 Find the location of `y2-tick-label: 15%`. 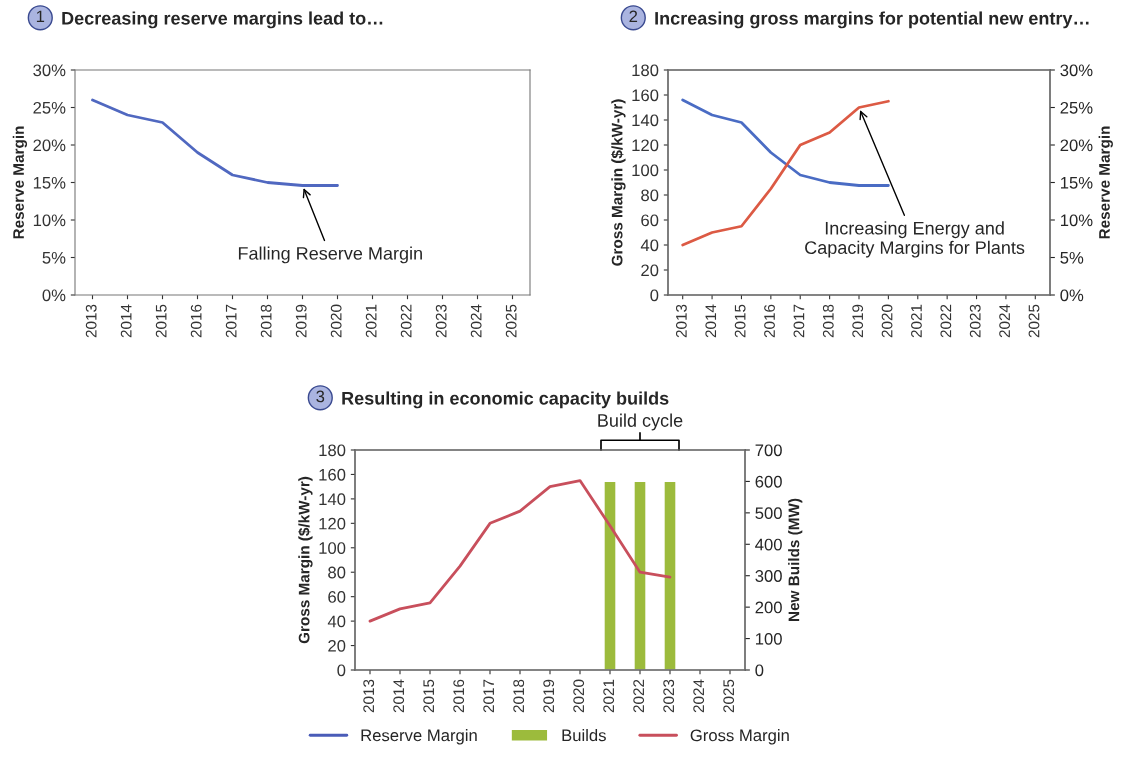

y2-tick-label: 15% is located at coordinates (1076, 182).